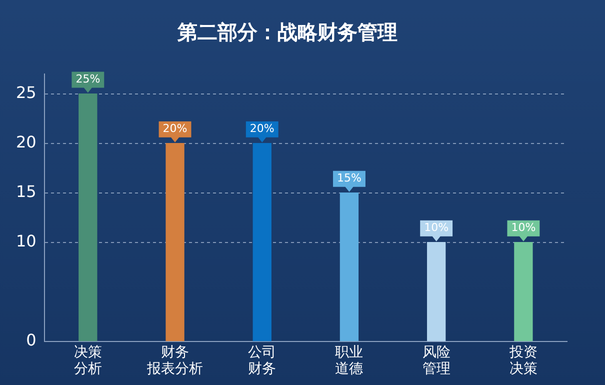  Describe the element at coordinates (31, 340) in the screenshot. I see `y-tick-label: 0` at that location.